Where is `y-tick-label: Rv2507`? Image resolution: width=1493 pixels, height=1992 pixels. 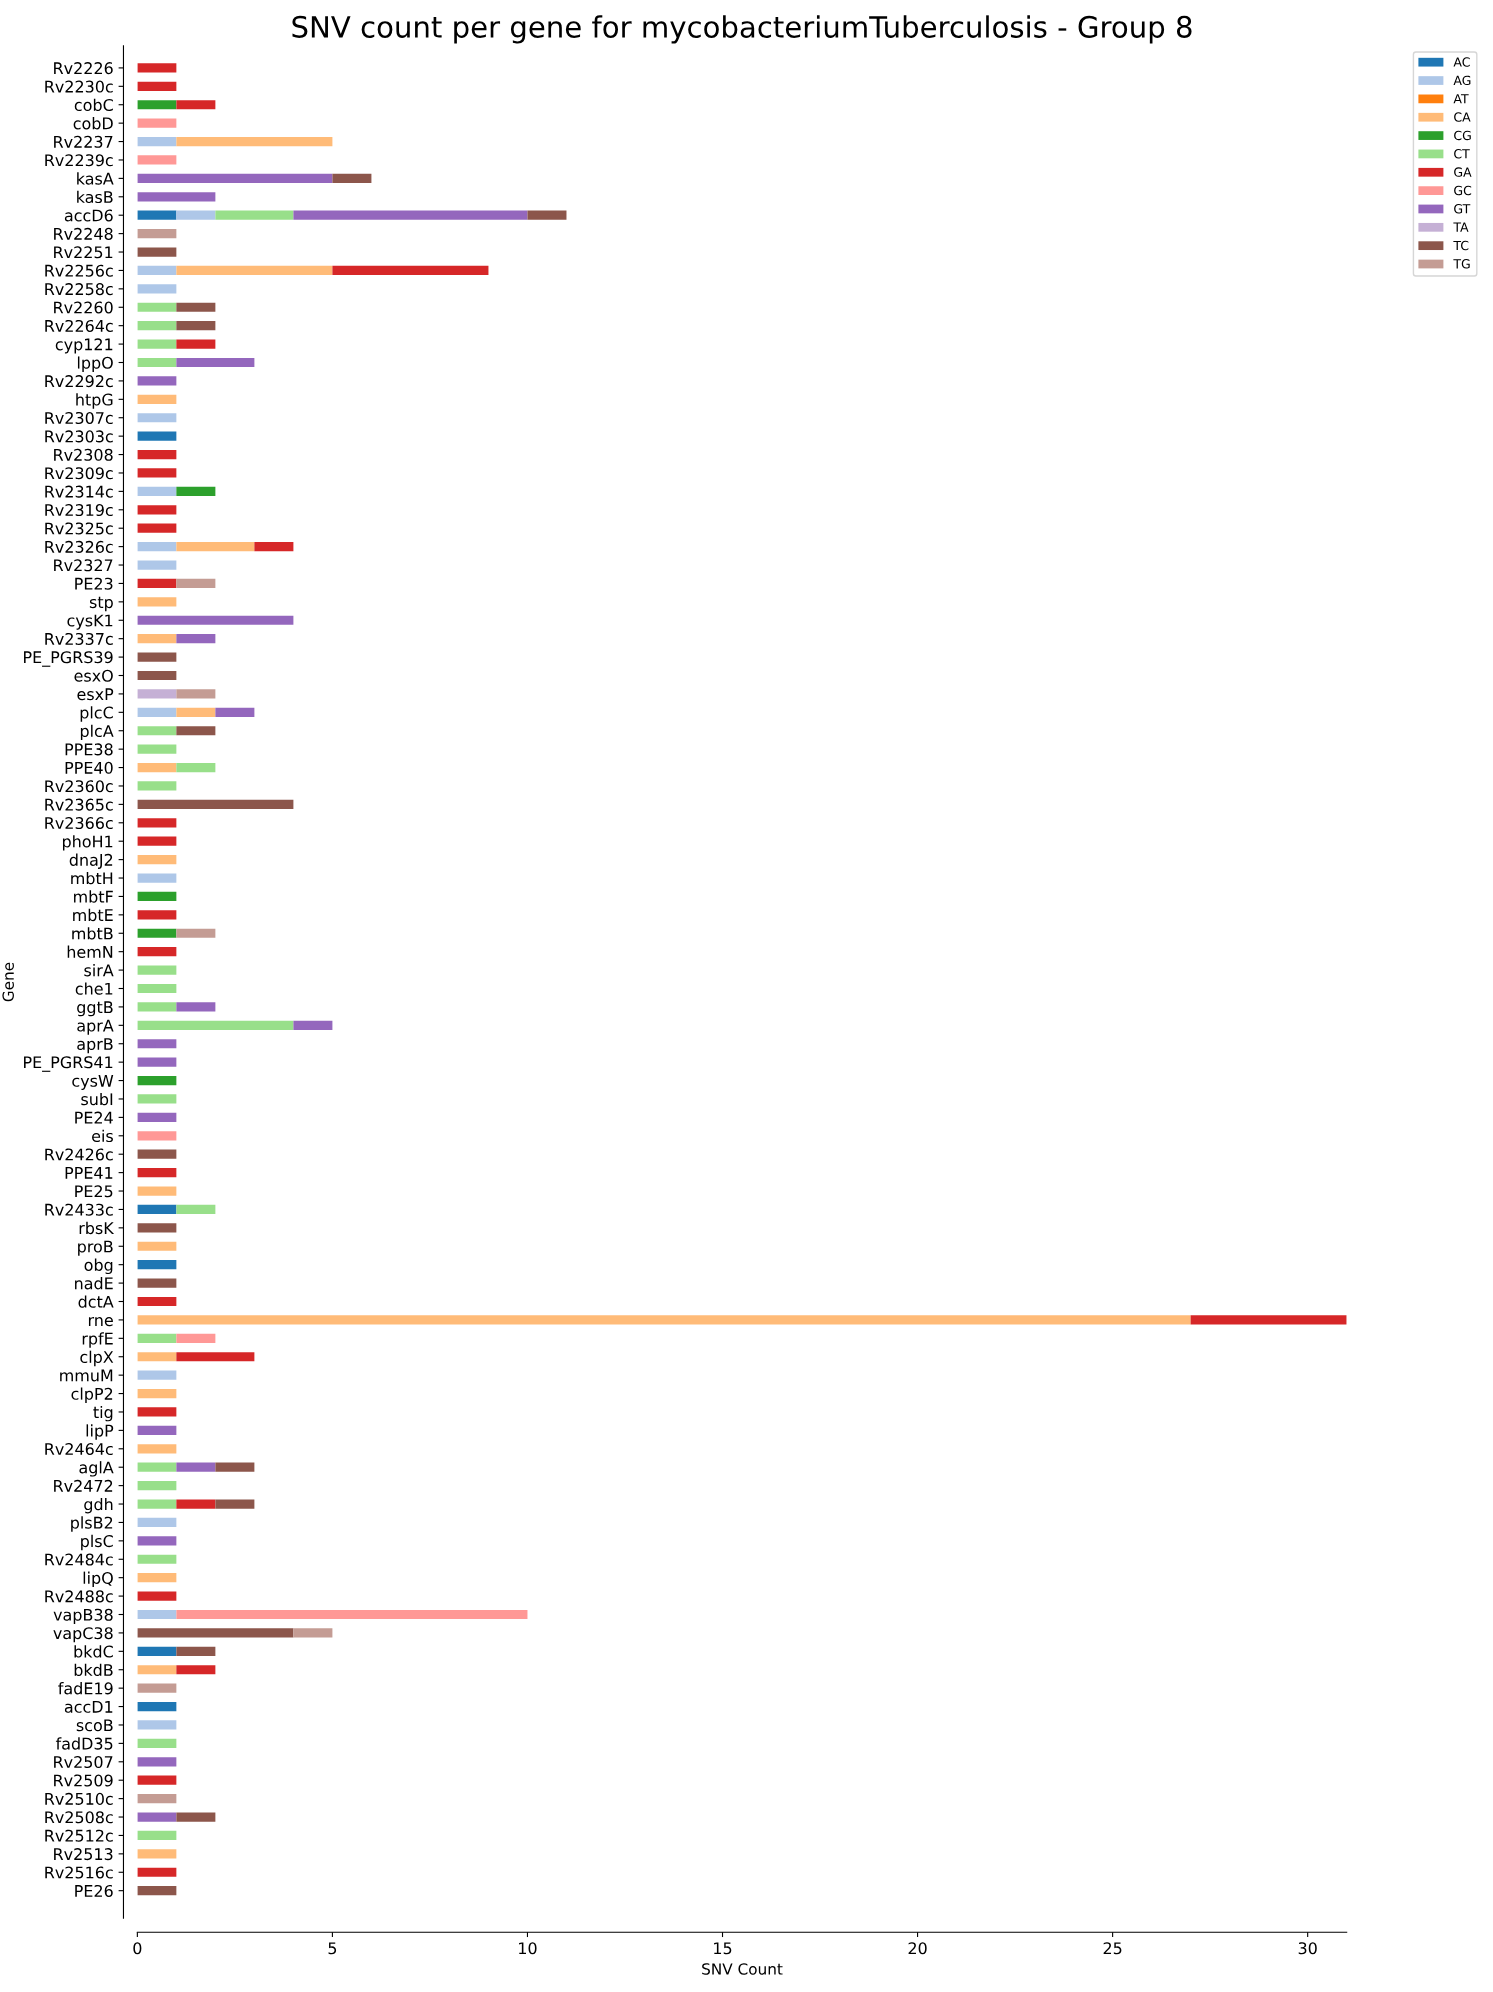 y-tick-label: Rv2507 is located at coordinates (83, 1762).